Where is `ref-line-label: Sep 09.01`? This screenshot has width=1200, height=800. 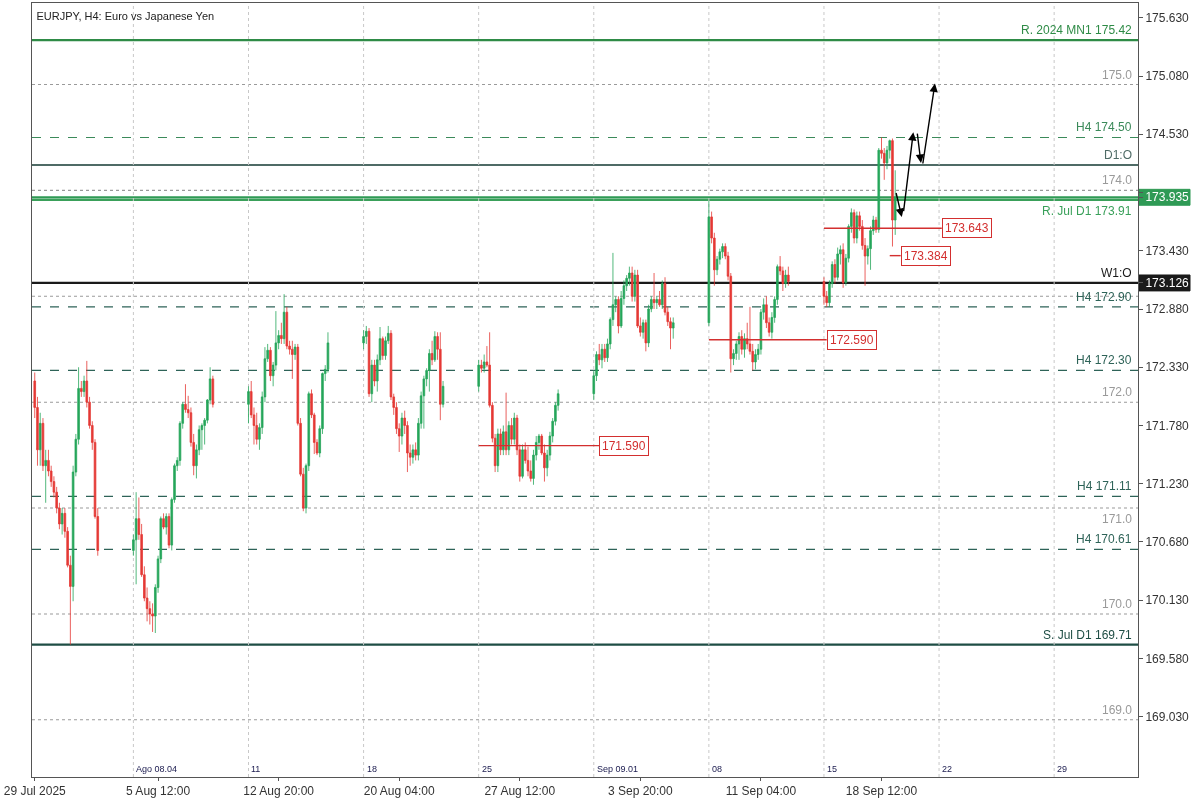 ref-line-label: Sep 09.01 is located at coordinates (618, 769).